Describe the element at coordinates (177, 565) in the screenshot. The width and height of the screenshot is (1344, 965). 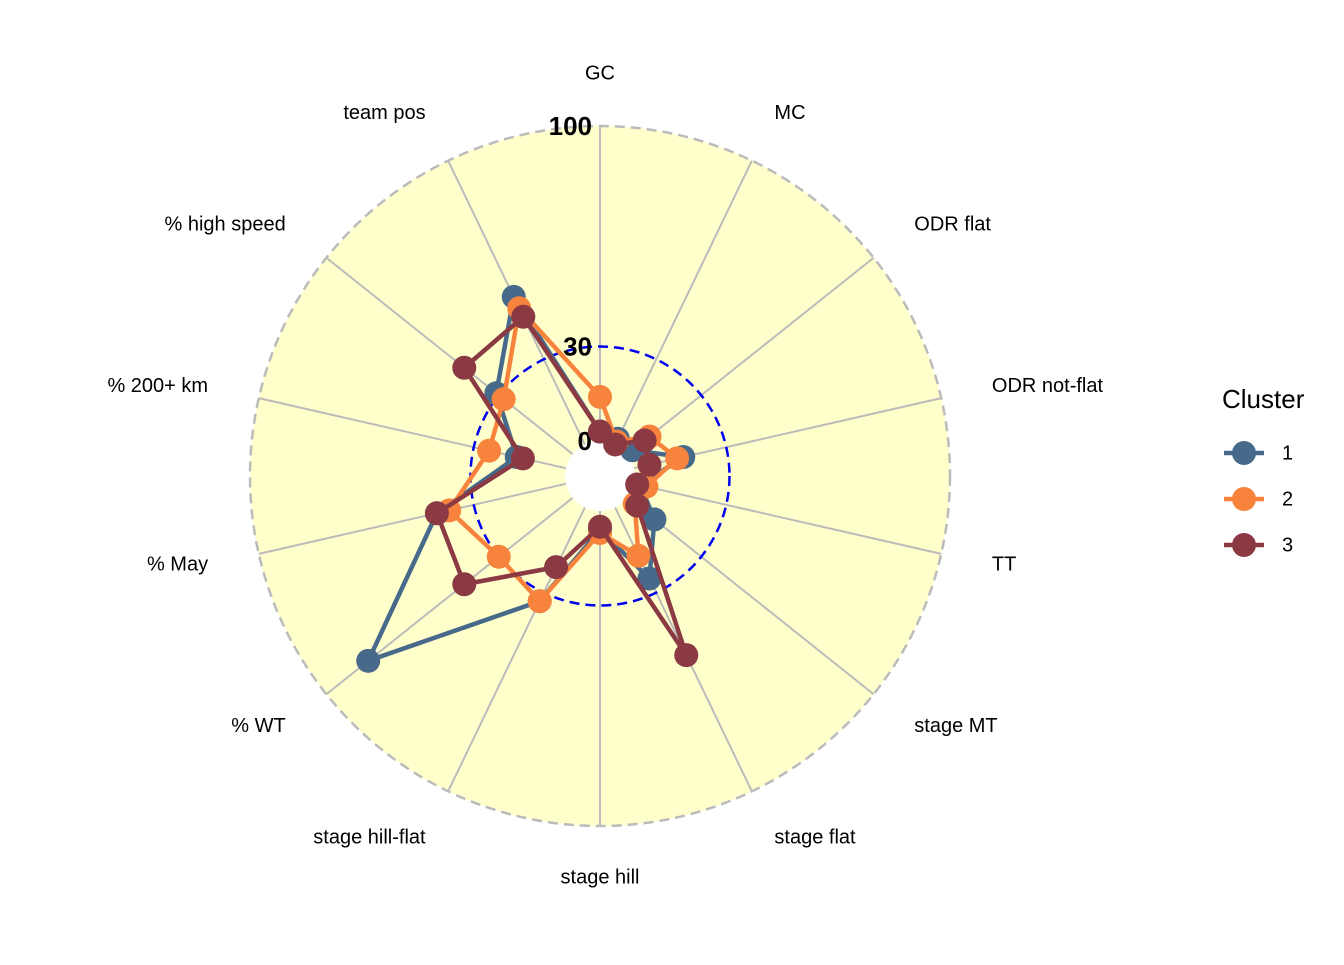
I see `axis-label: % May` at that location.